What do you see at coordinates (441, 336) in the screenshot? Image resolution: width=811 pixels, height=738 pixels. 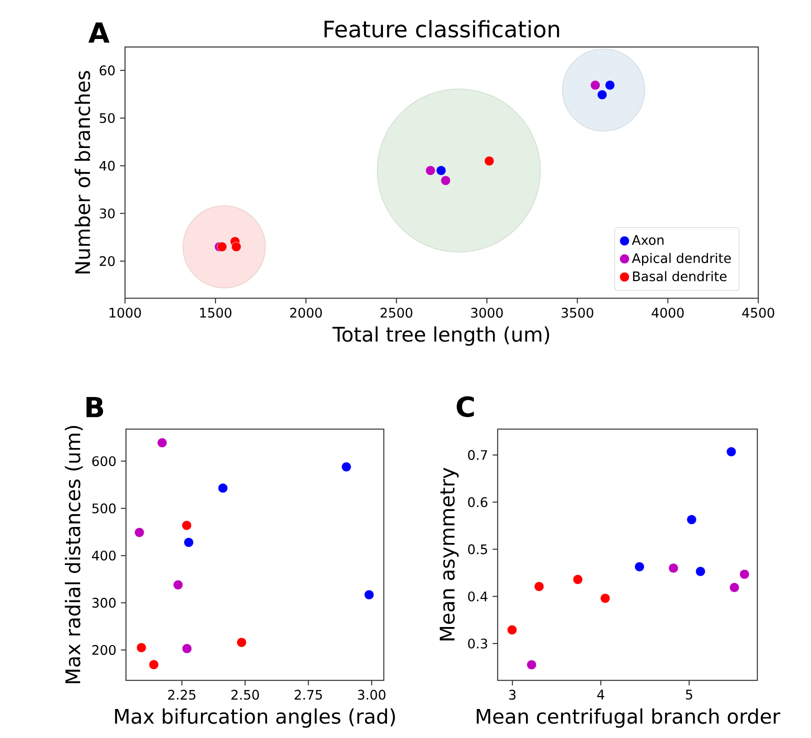 I see `x-axis-title: Total tree length (um)` at bounding box center [441, 336].